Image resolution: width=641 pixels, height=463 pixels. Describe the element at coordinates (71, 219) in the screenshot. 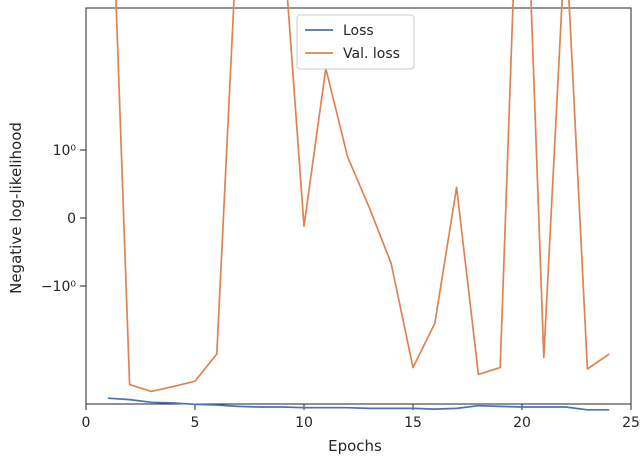

I see `y-tick-label: 0` at that location.